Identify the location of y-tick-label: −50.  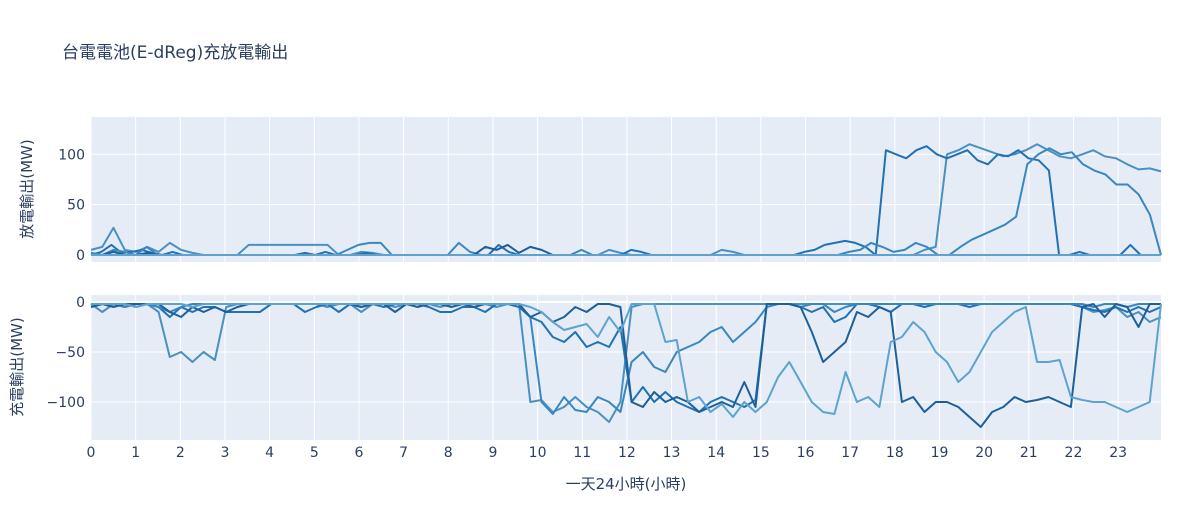
(70, 353).